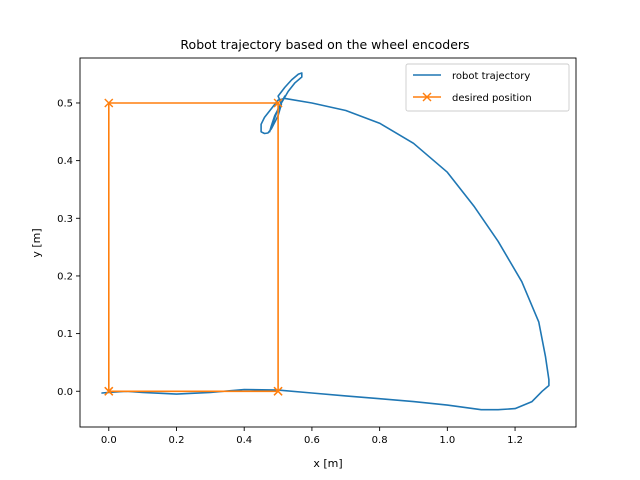 Image resolution: width=640 pixels, height=480 pixels. What do you see at coordinates (177, 440) in the screenshot?
I see `x-tick-label: 0.2` at bounding box center [177, 440].